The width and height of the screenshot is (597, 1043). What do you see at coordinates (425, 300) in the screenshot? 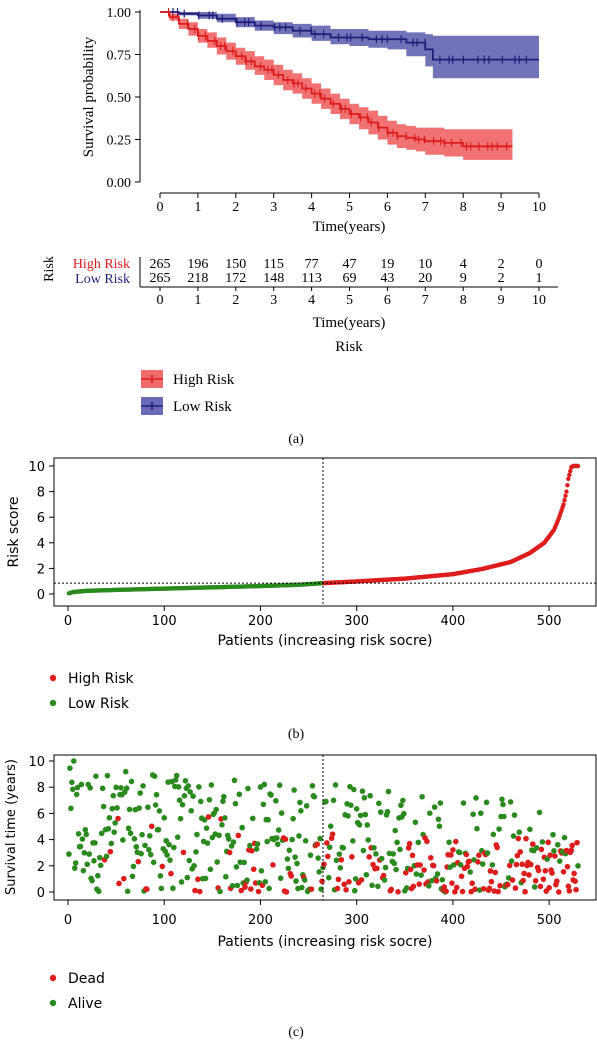
I see `risk-xtick-label: 7` at bounding box center [425, 300].